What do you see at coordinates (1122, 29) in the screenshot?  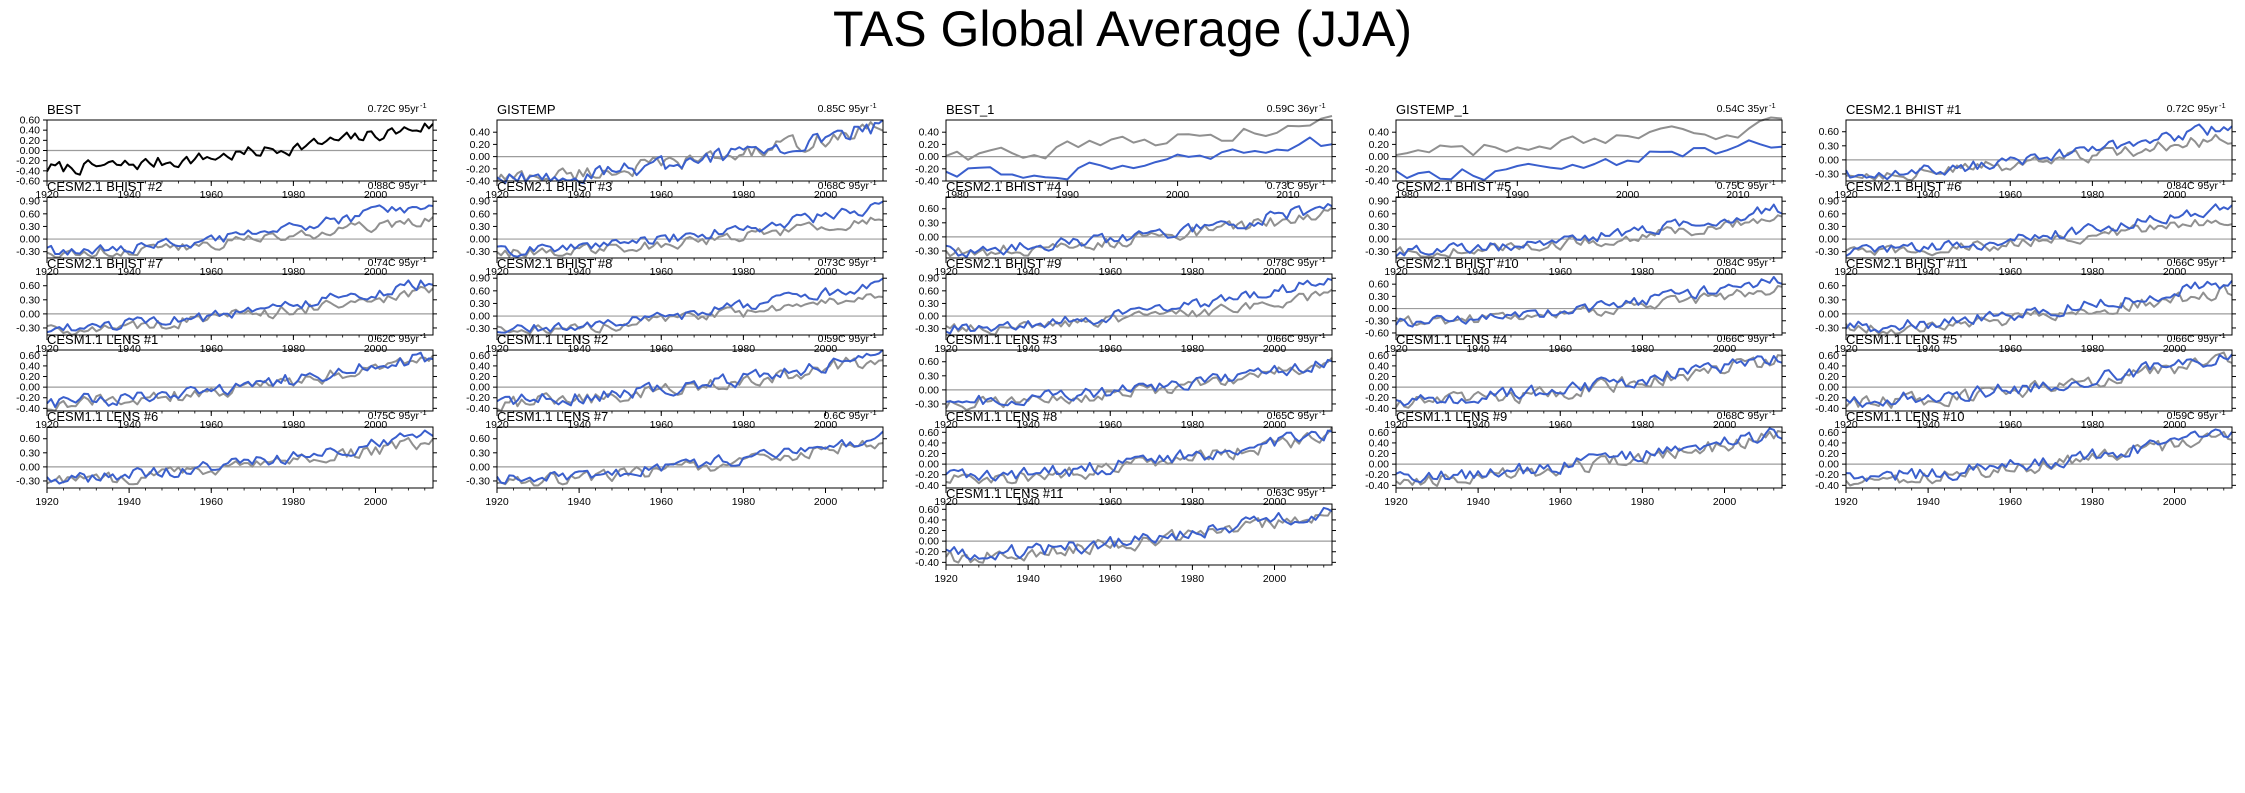 I see `page-title: TAS Global Average (JJA)` at bounding box center [1122, 29].